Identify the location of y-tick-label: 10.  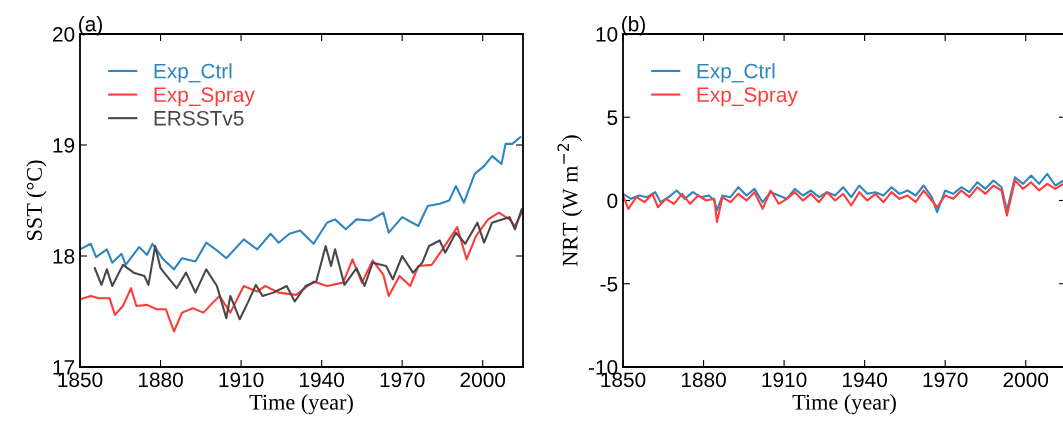
(607, 34).